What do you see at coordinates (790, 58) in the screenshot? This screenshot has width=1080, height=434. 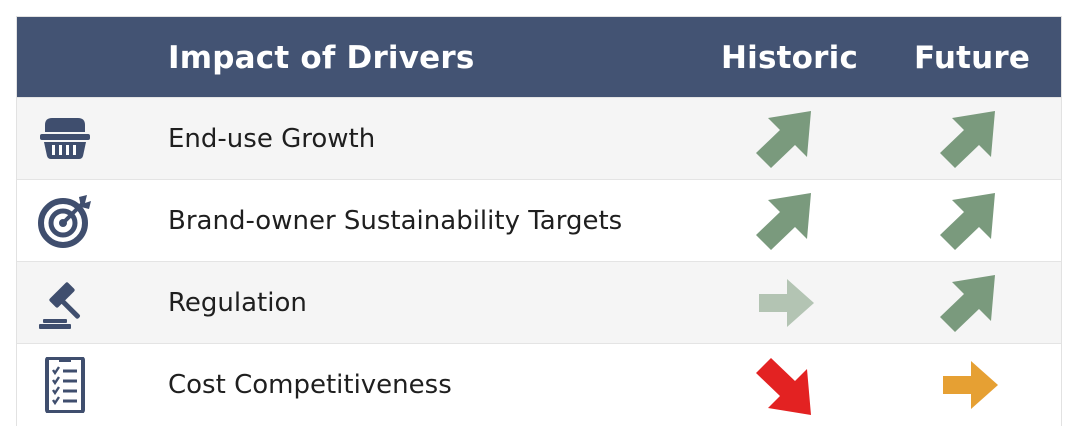 I see `header-historic: Historic` at bounding box center [790, 58].